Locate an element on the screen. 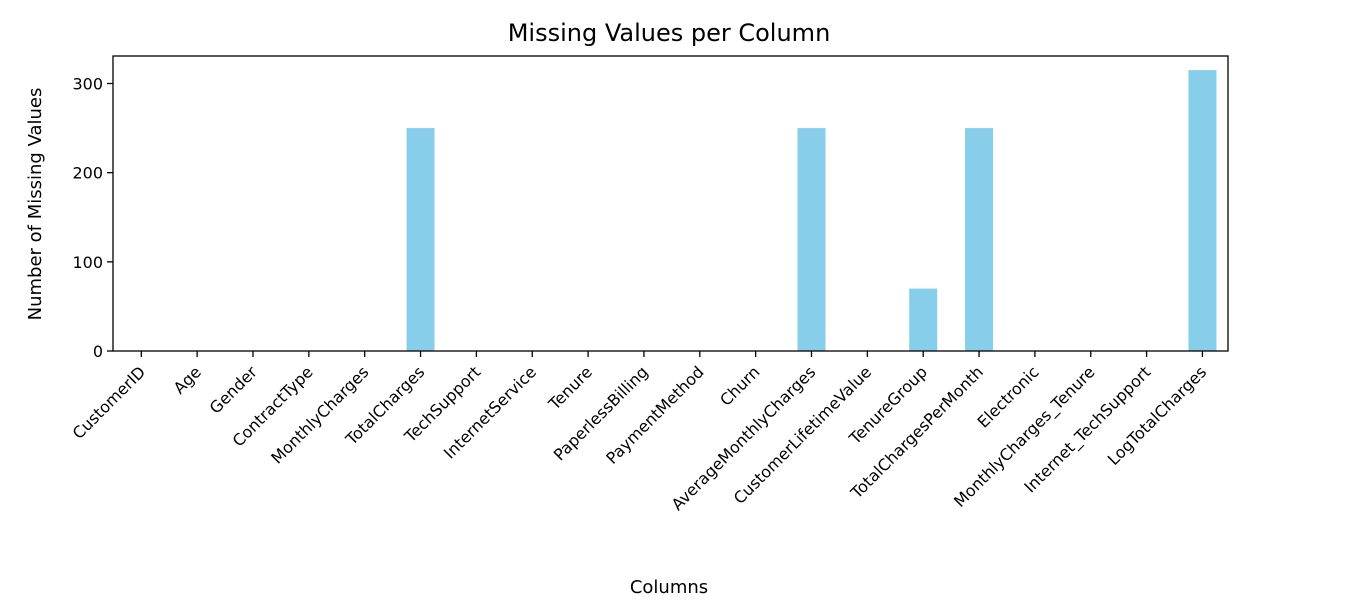 The width and height of the screenshot is (1367, 613). bar-TotalChargesPerMonth is located at coordinates (979, 239).